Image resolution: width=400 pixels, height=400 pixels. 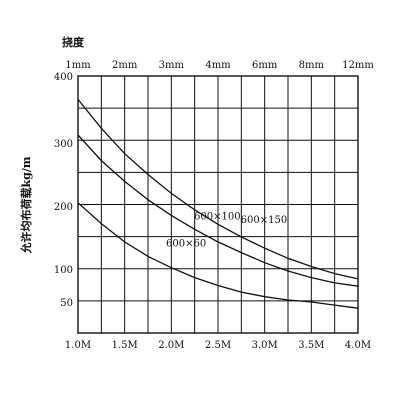 I want to click on x-tick-label: 1.0M, so click(x=78, y=345).